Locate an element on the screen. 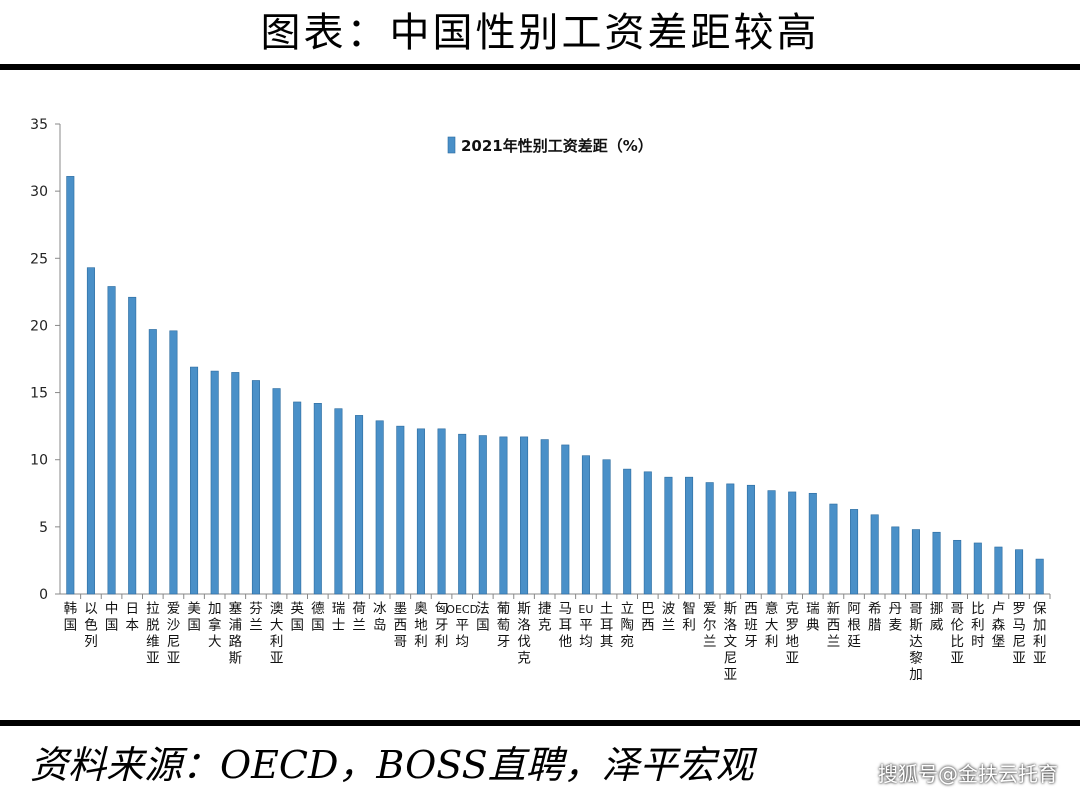 Image resolution: width=1080 pixels, height=798 pixels. y-tick-label: 0 is located at coordinates (43, 595).